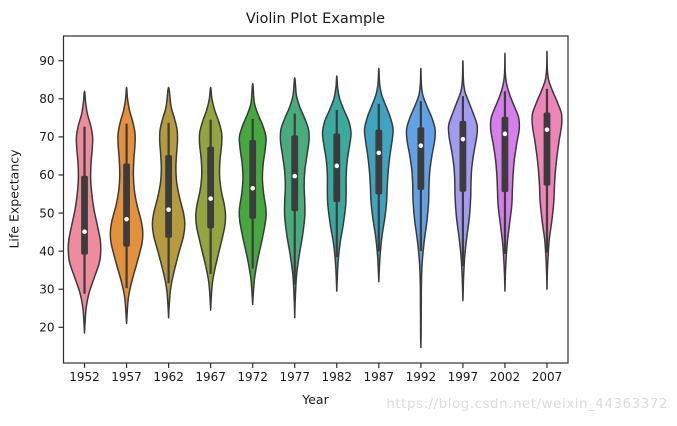 Image resolution: width=677 pixels, height=426 pixels. What do you see at coordinates (463, 377) in the screenshot?
I see `x-tick-label-1997: 1997` at bounding box center [463, 377].